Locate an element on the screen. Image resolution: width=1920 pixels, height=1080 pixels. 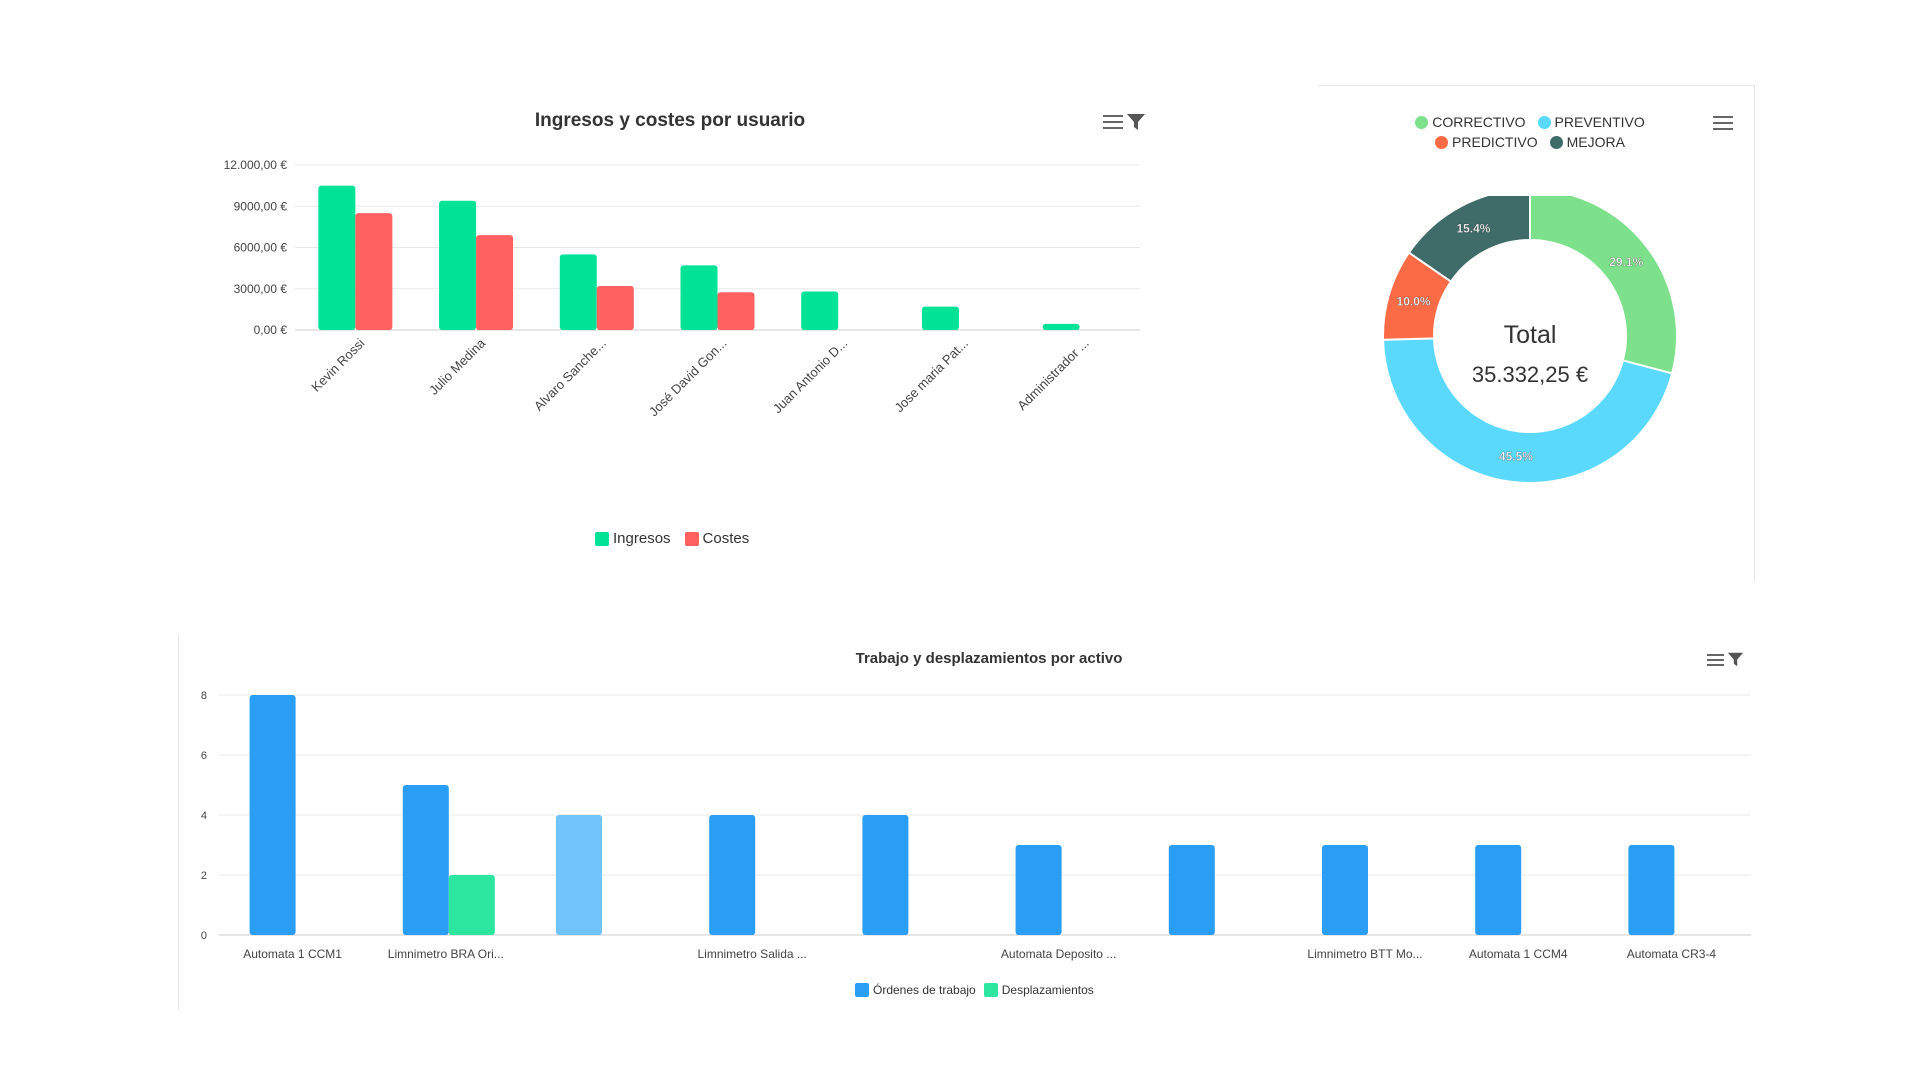
x-tick-label: Kevin Rossi is located at coordinates (337, 364).